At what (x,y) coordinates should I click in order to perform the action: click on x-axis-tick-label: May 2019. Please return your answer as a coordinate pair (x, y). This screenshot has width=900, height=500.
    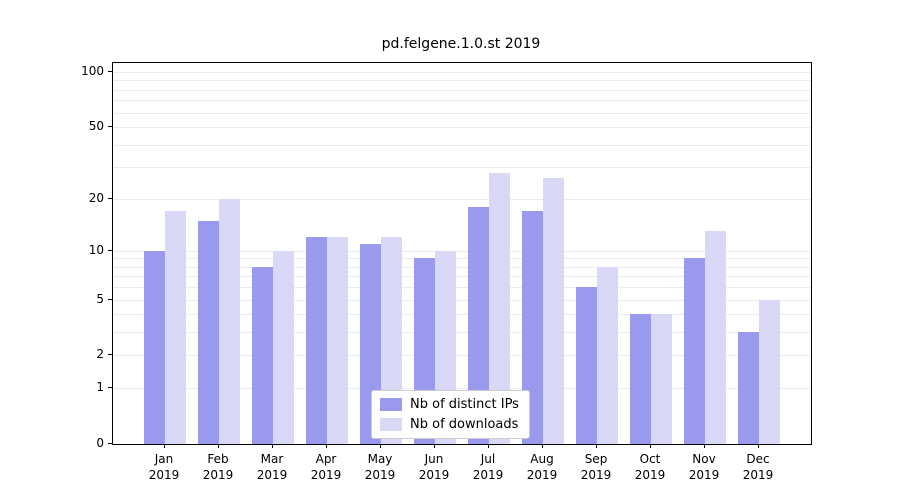
    Looking at the image, I should click on (380, 467).